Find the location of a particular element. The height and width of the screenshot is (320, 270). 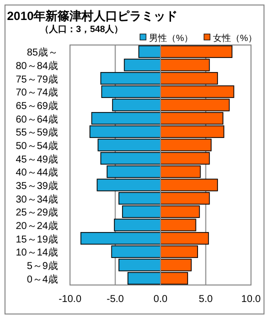

y-tick-label: 80～84歳 is located at coordinates (37, 66).